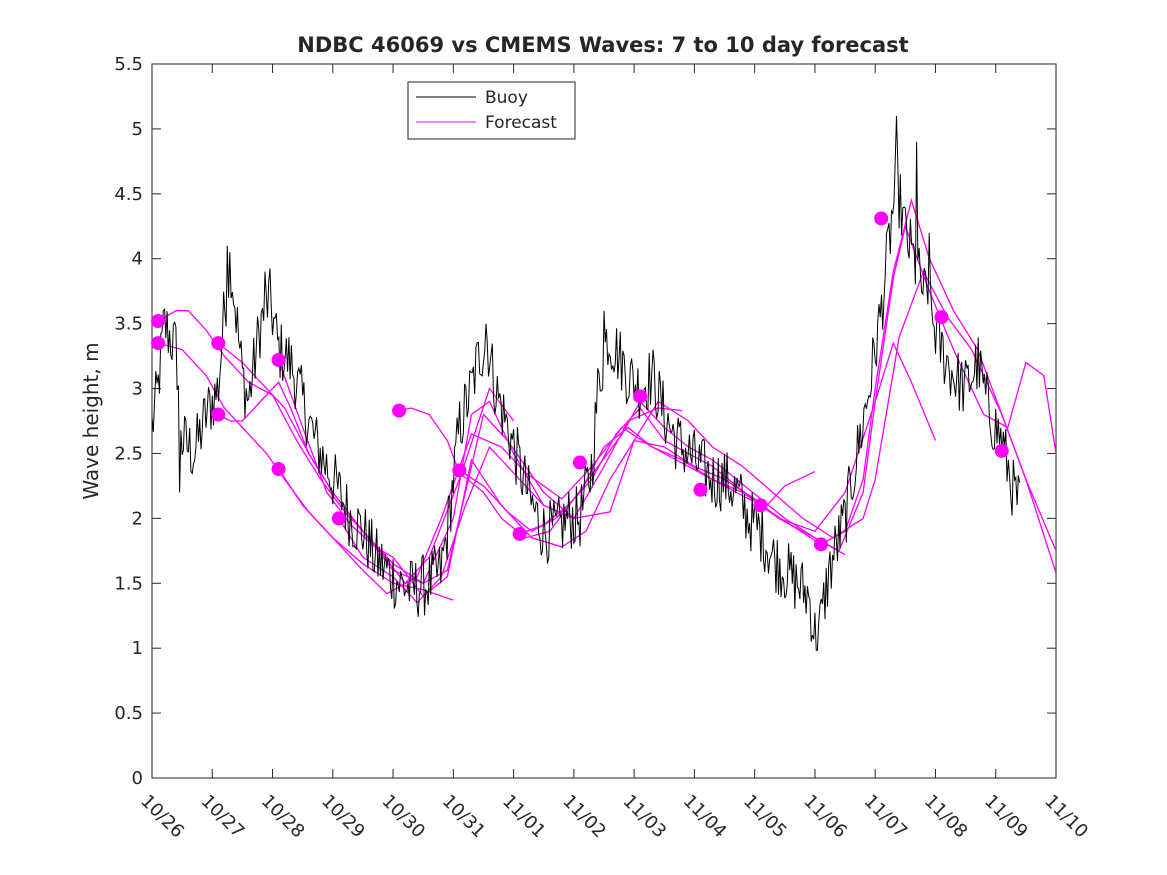  I want to click on y-axis-label: Wave height, m, so click(91, 420).